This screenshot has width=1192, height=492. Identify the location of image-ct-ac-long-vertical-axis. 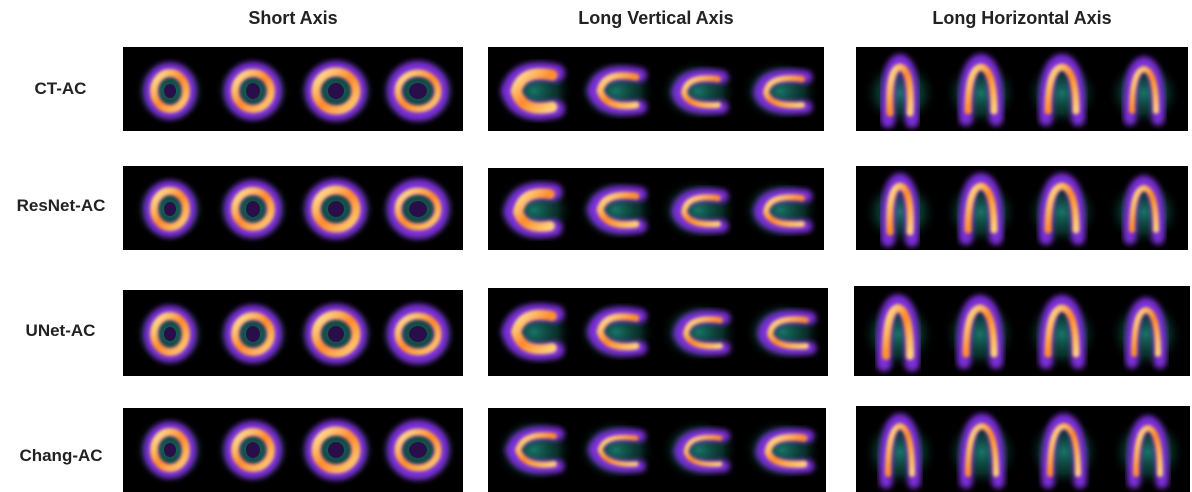
(656, 89).